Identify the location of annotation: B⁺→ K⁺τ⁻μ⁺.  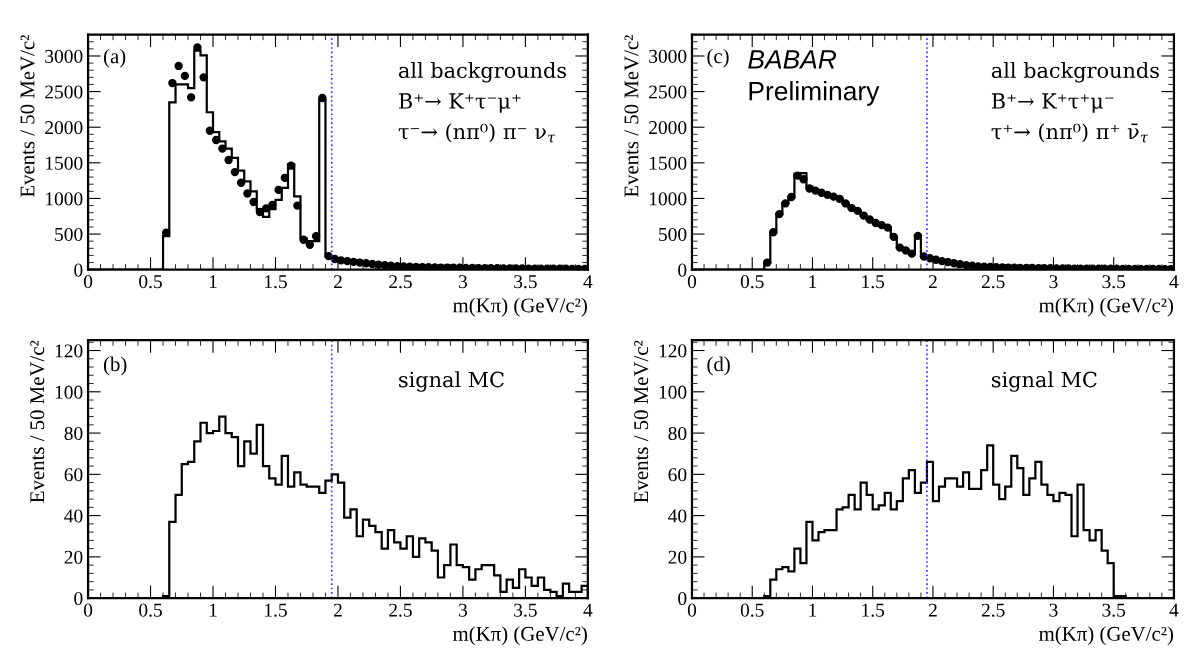
(460, 103).